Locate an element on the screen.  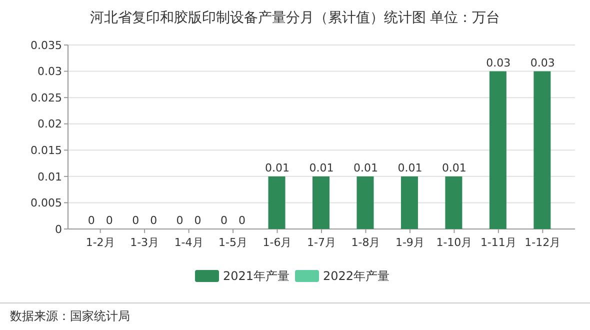
x-tick-label: 1-4月 is located at coordinates (189, 242).